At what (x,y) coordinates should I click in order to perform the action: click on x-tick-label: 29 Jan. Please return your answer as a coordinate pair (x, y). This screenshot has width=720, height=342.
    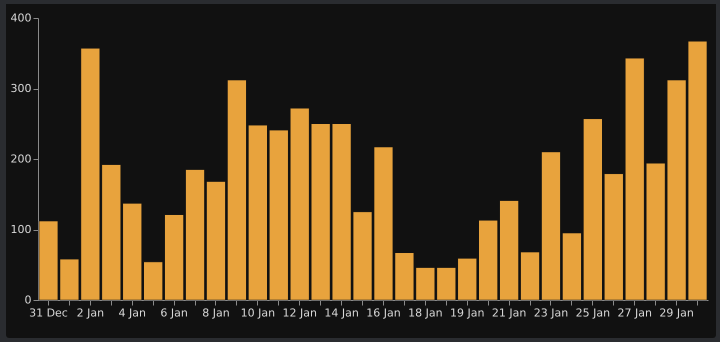
    Looking at the image, I should click on (676, 313).